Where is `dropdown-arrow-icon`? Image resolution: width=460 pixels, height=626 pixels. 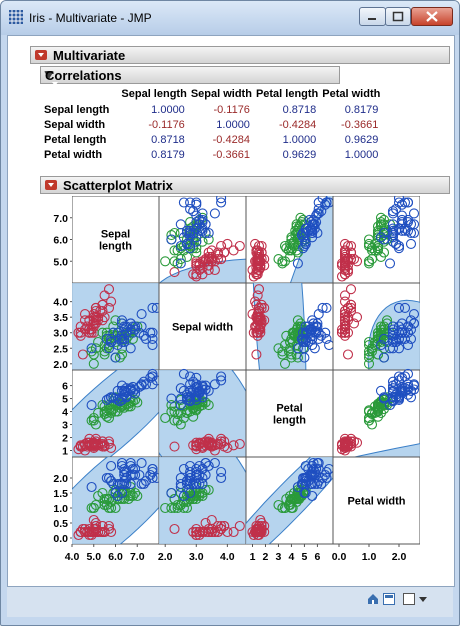
dropdown-arrow-icon is located at coordinates (423, 599).